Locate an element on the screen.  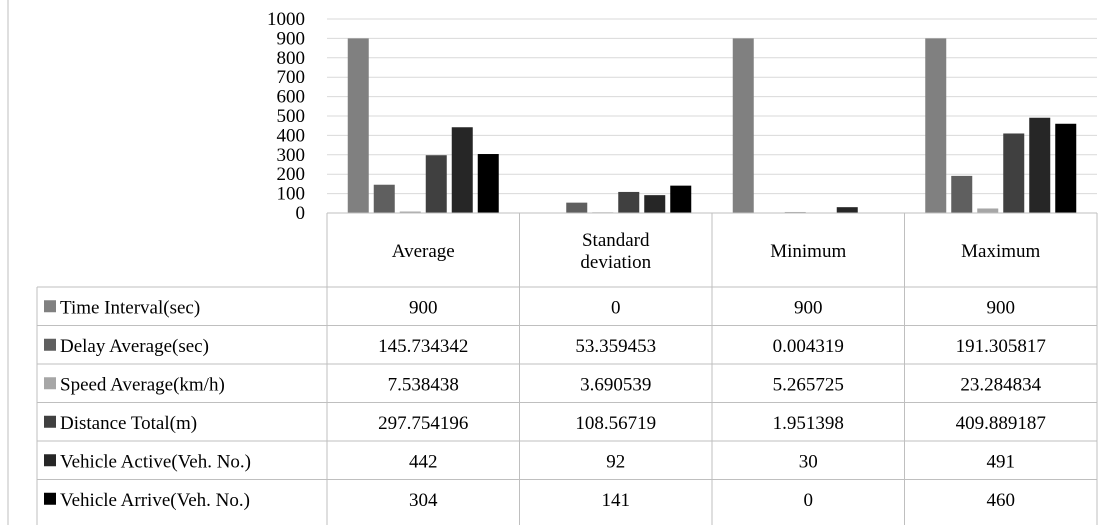
data-label: 460 is located at coordinates (1001, 500).